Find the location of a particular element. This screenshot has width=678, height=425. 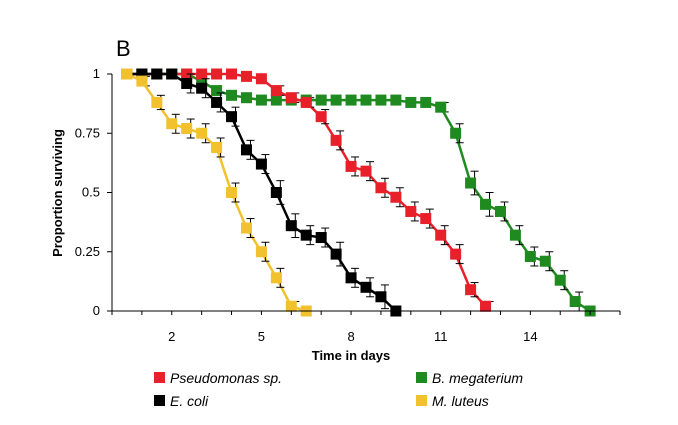

legend-item-bmegaterium: B. megaterium is located at coordinates (469, 378).